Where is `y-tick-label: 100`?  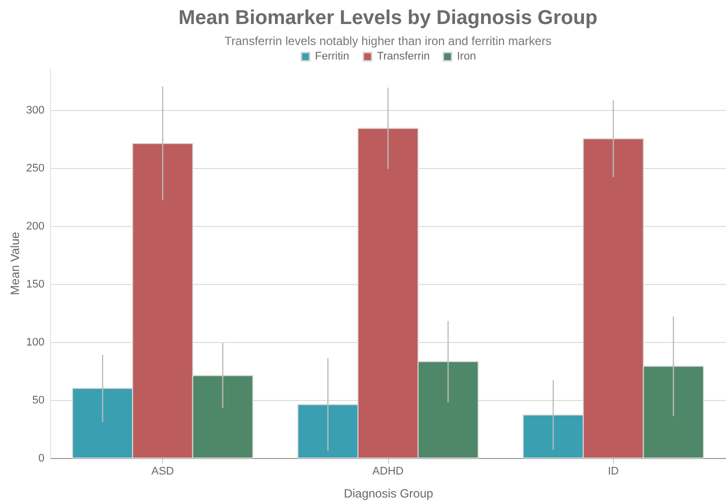 y-tick-label: 100 is located at coordinates (35, 342).